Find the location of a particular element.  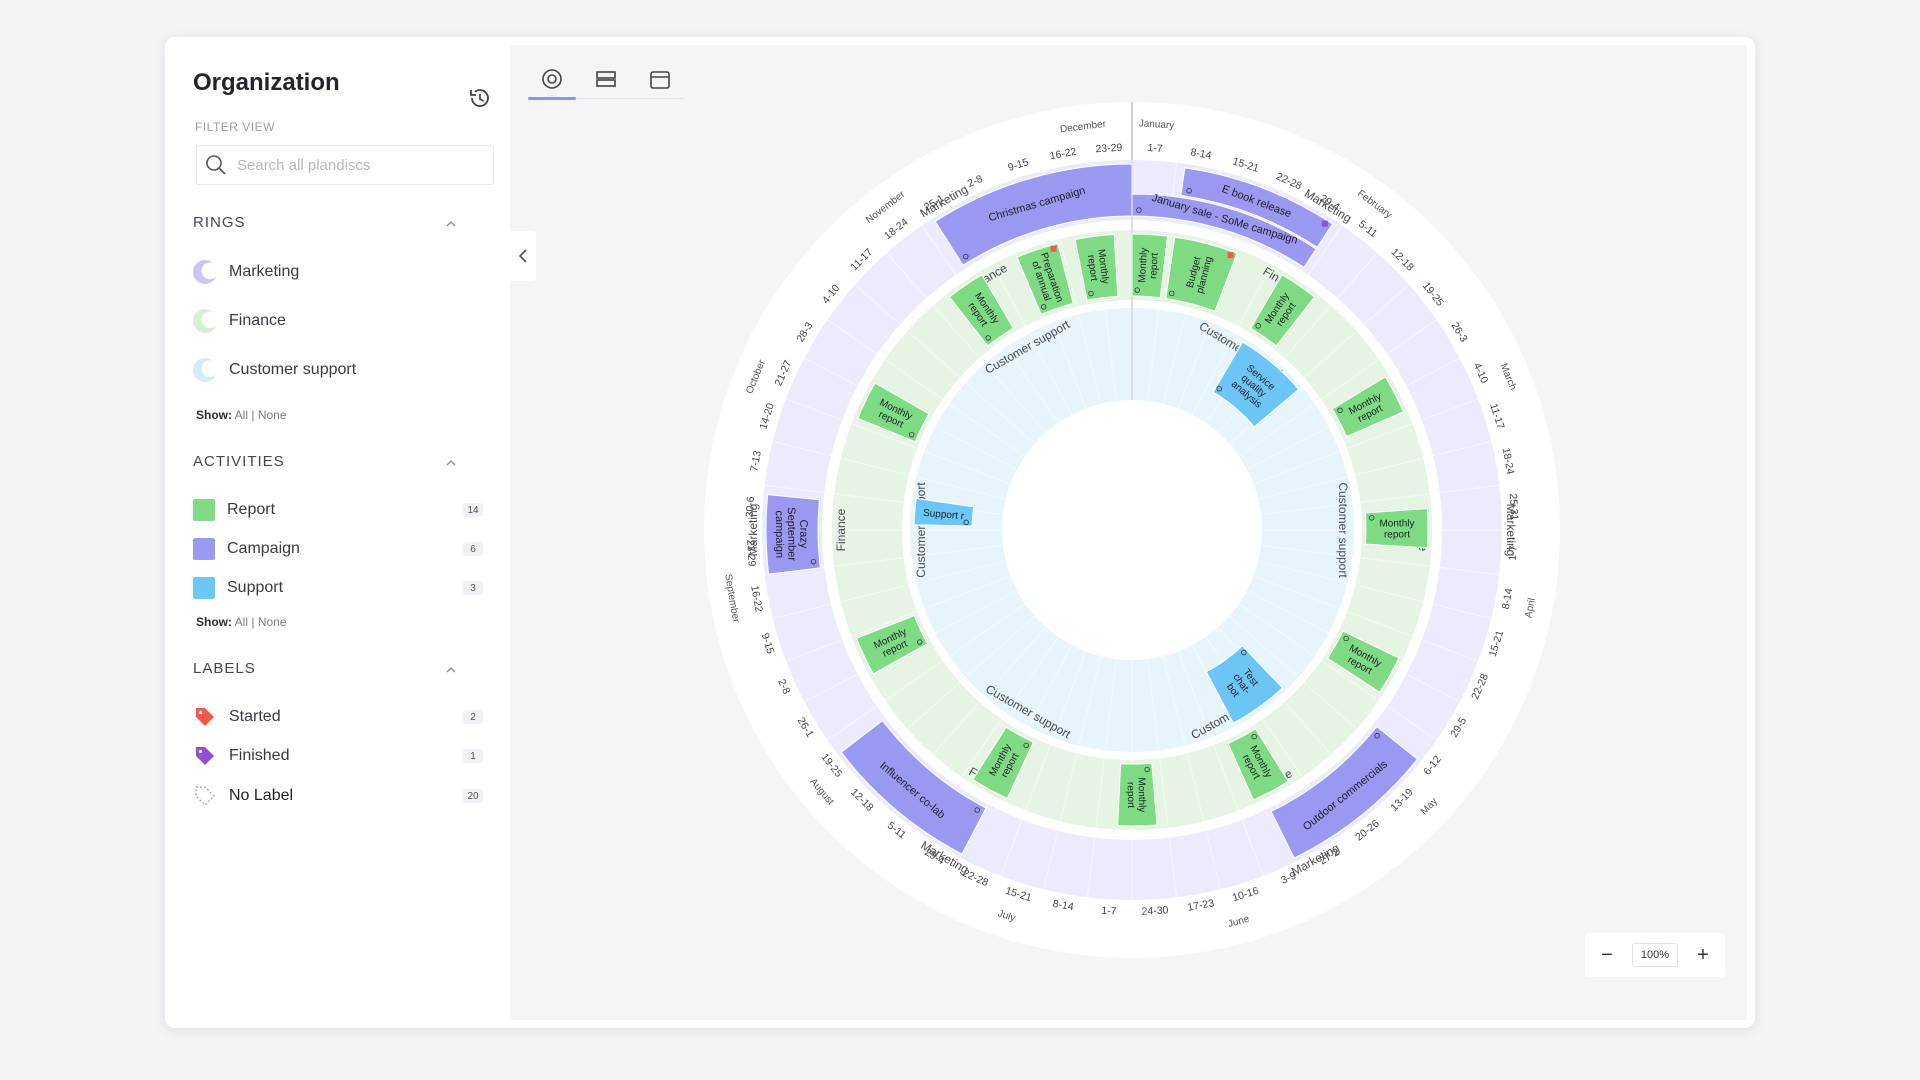

show-none-rings-link: None is located at coordinates (272, 415).